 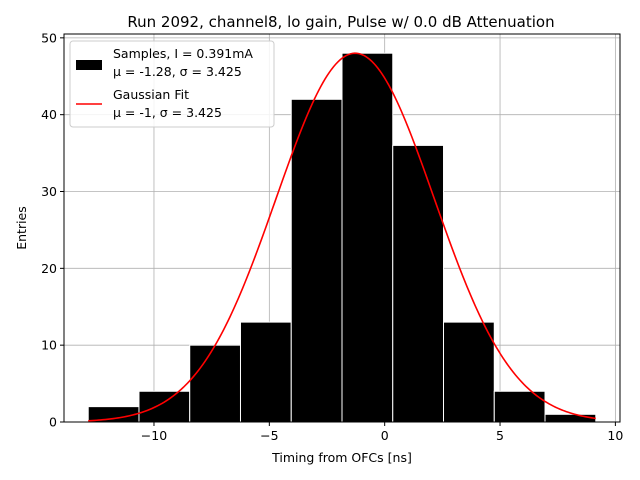 What do you see at coordinates (615, 435) in the screenshot?
I see `x-tick-label-4: 10` at bounding box center [615, 435].